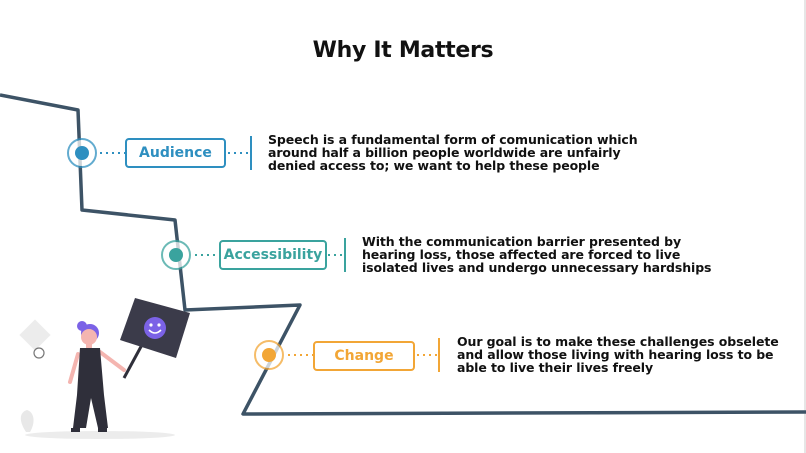  I want to click on smiley-face-icon, so click(155, 328).